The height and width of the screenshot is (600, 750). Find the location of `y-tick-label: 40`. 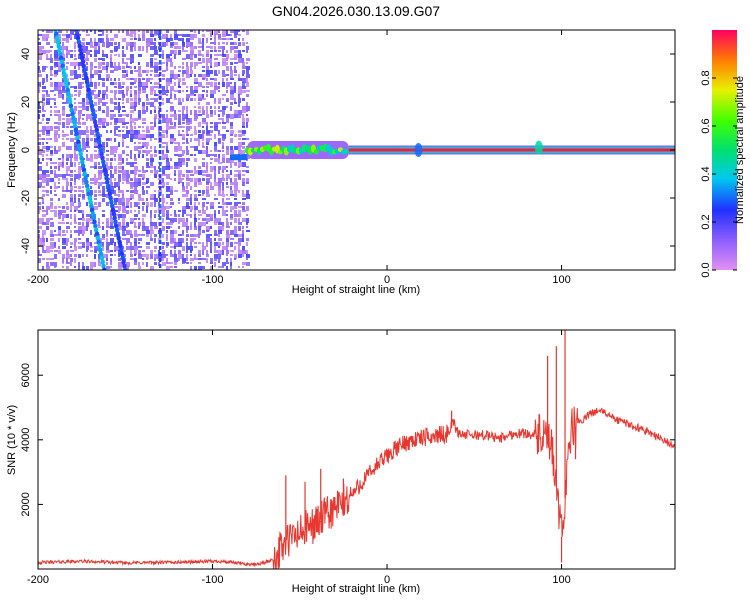

y-tick-label: 40 is located at coordinates (26, 54).